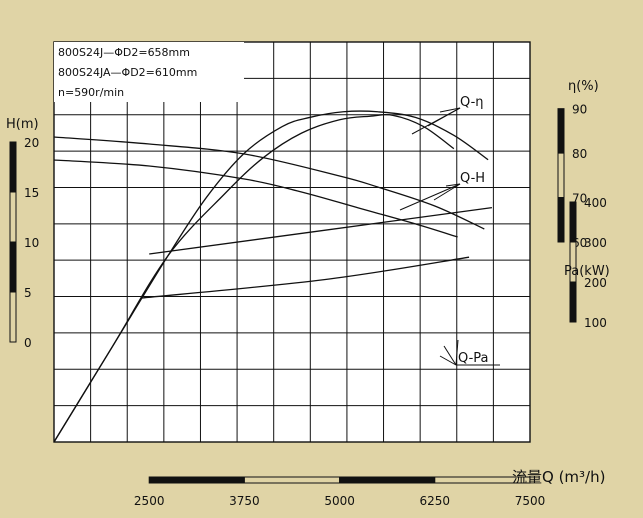 The height and width of the screenshot is (518, 643). Describe the element at coordinates (124, 52) in the screenshot. I see `title-line-1: 800S24J—ΦD2=658mm` at that location.